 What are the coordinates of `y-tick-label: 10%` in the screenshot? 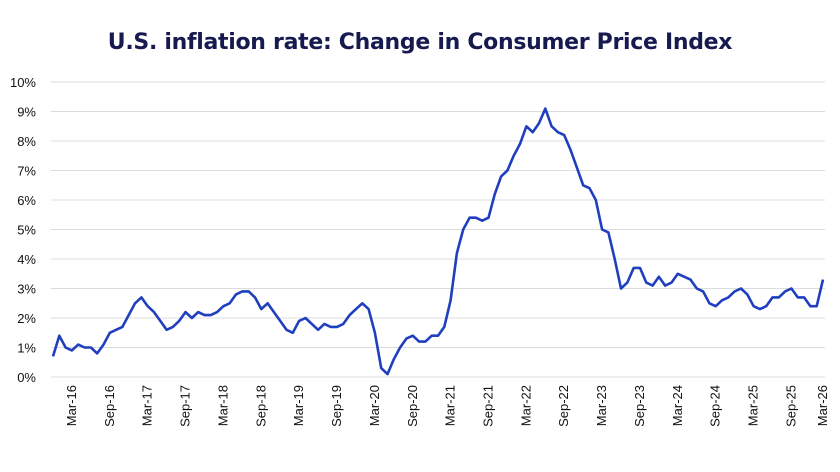 It's located at (23, 82).